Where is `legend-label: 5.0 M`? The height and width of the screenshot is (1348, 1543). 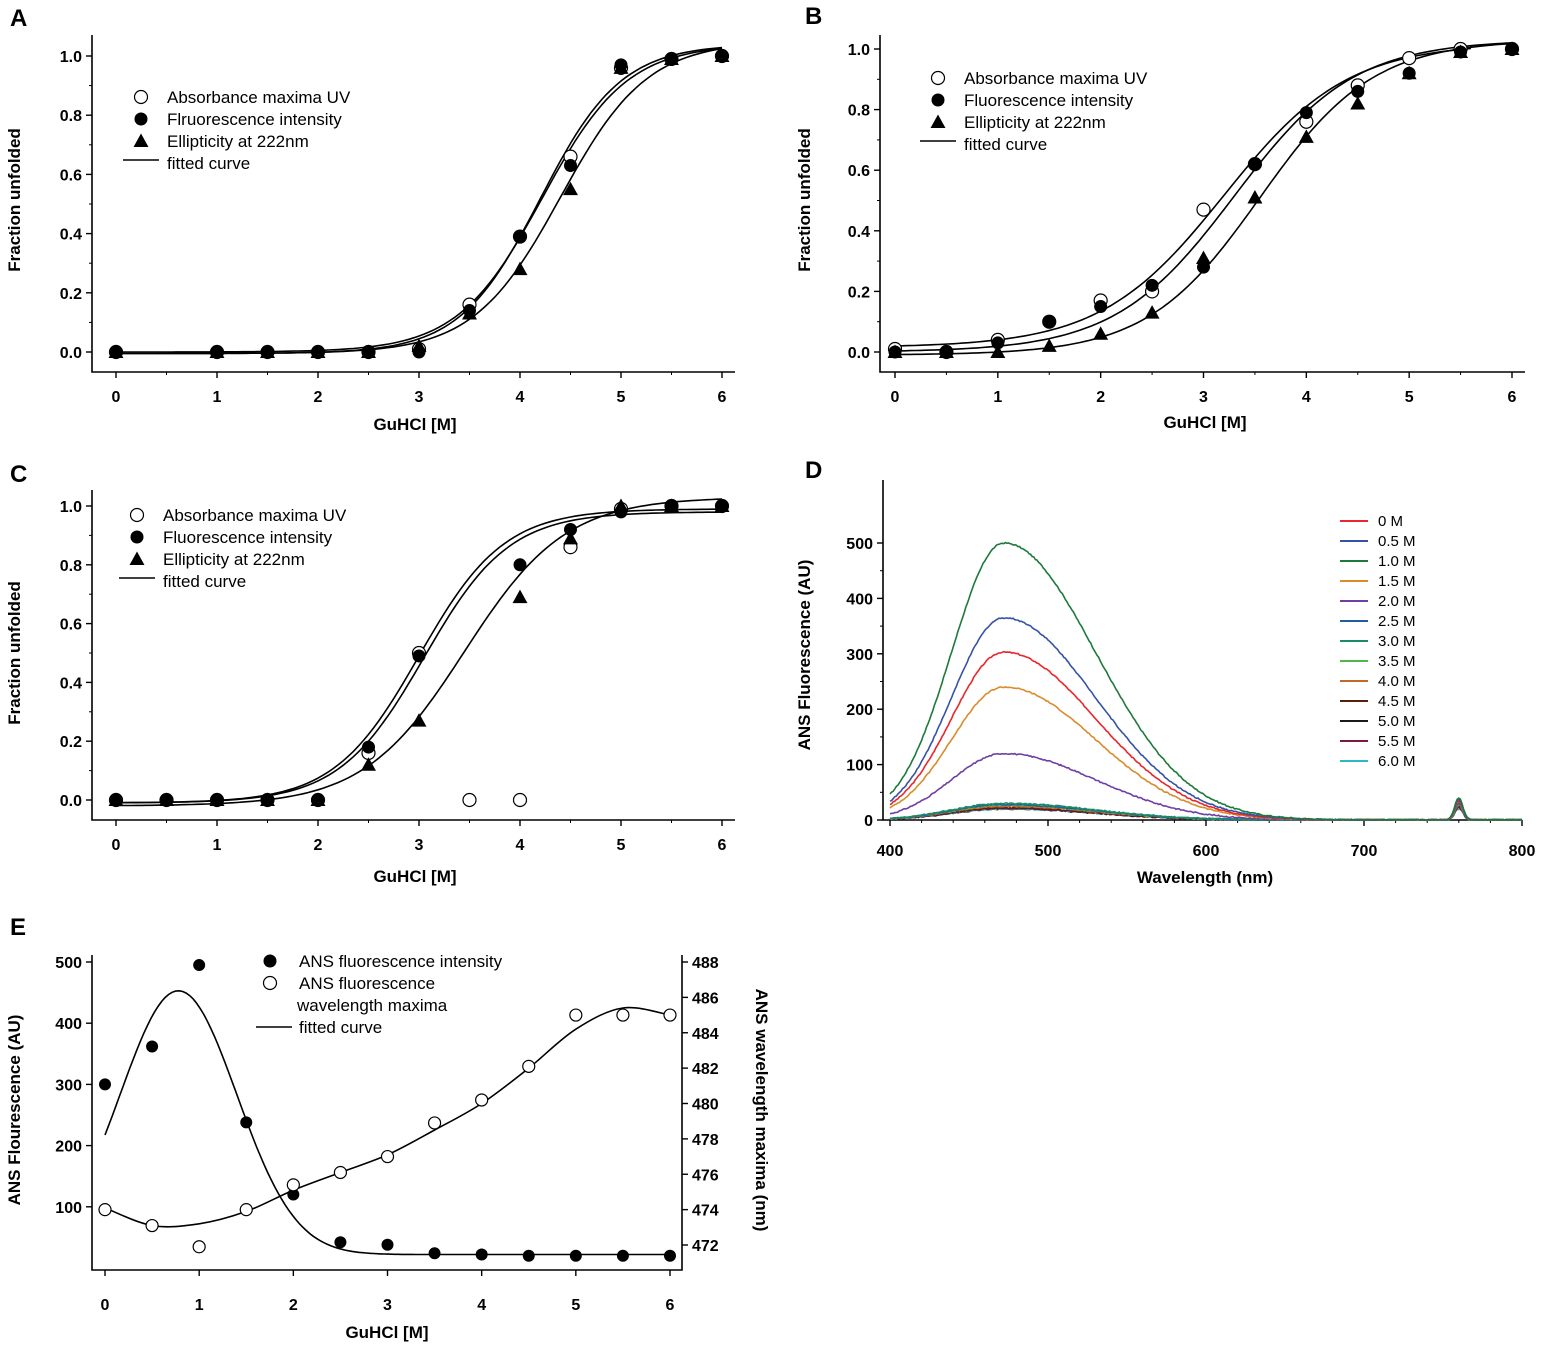 legend-label: 5.0 M is located at coordinates (1397, 721).